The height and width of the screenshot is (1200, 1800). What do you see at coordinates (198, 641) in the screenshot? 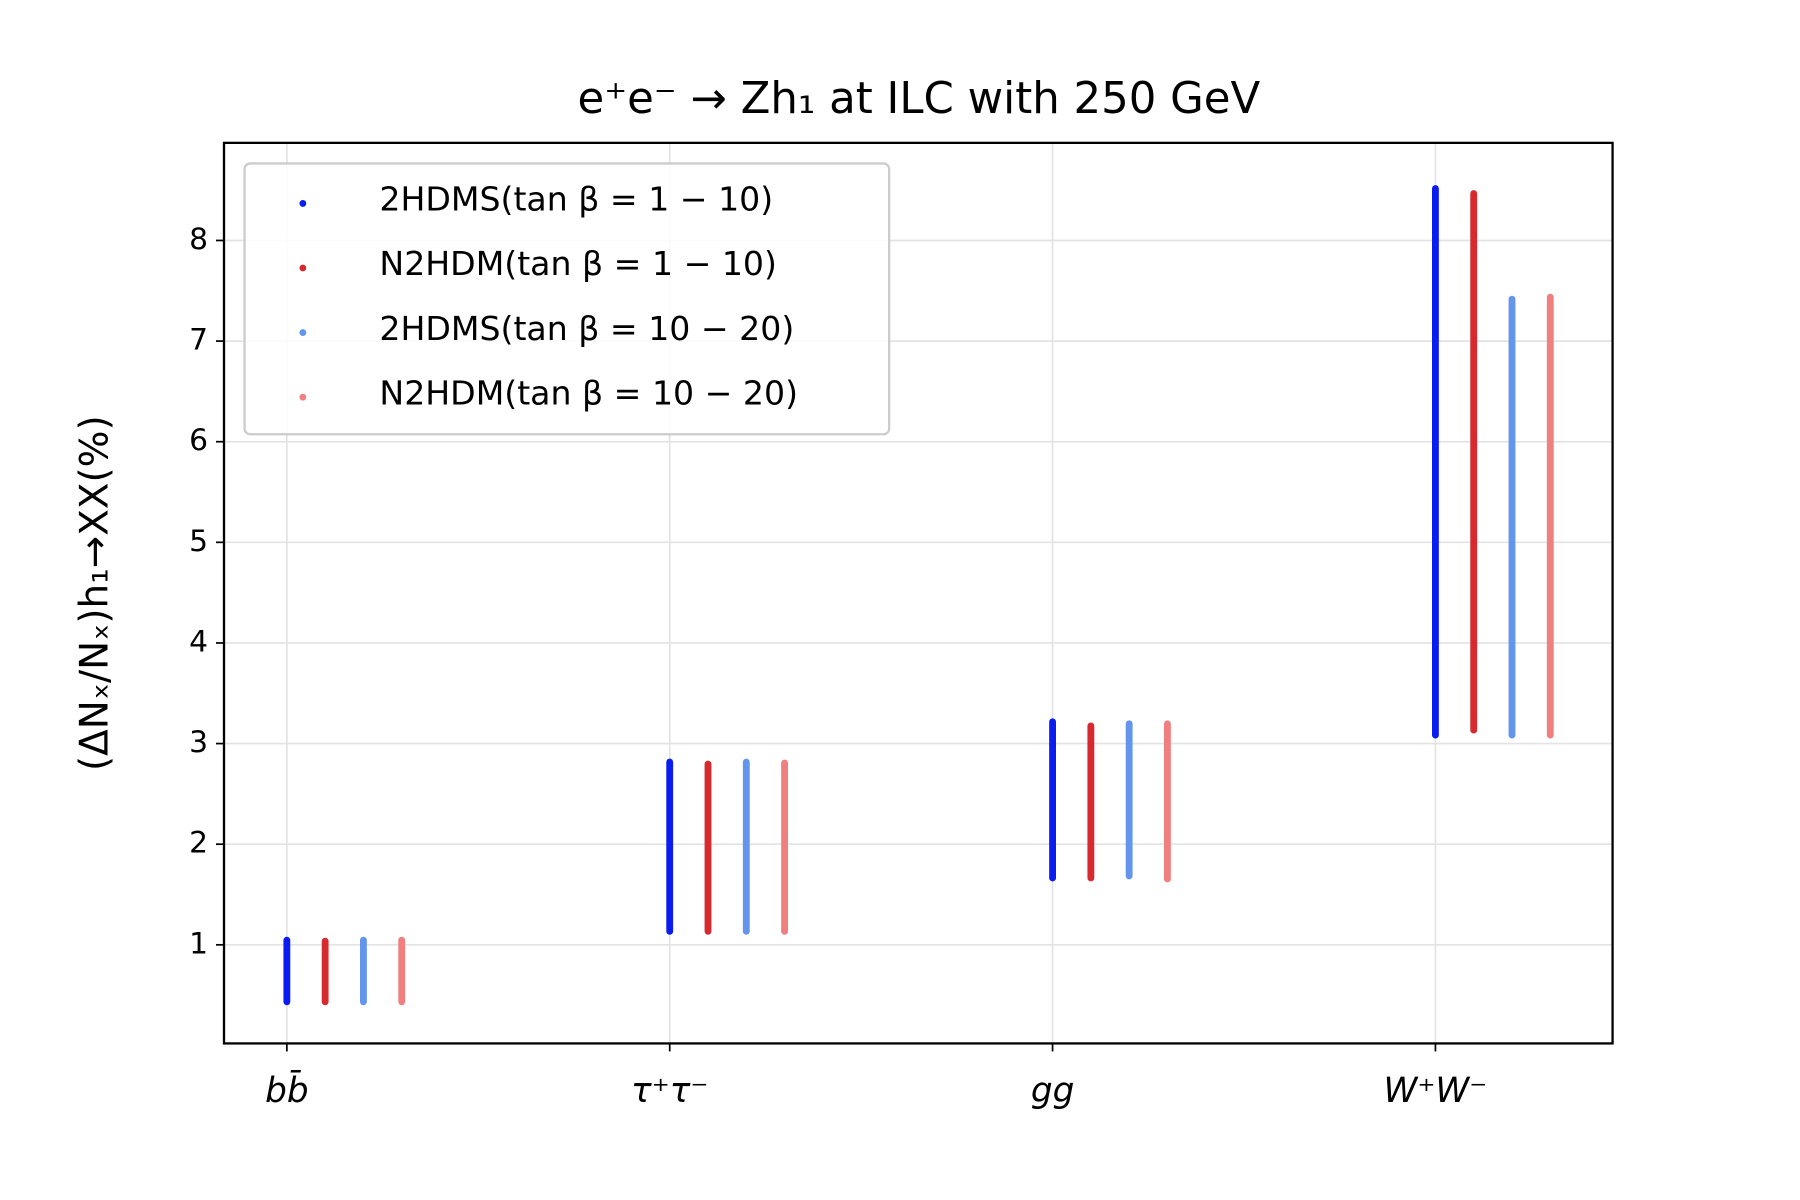
I see `y-tick-label: 4` at bounding box center [198, 641].